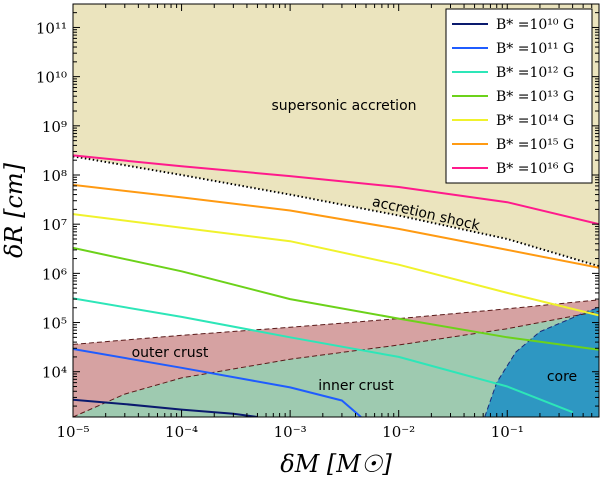 Image resolution: width=600 pixels, height=480 pixels. I want to click on legend-label: B* =10¹³ G, so click(535, 97).